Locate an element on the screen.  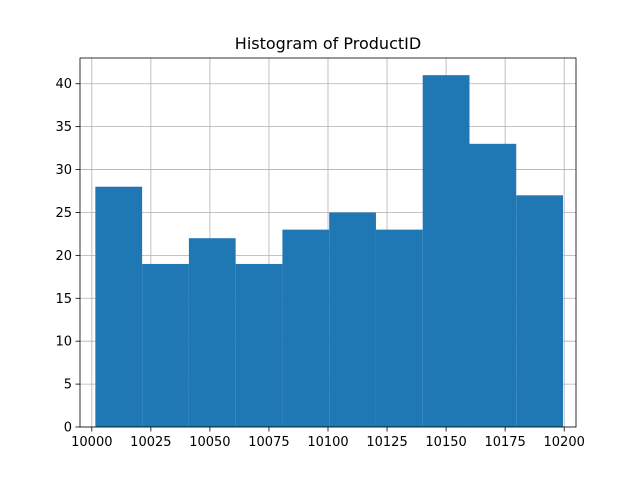
x-tick-label: 10150 is located at coordinates (445, 442).